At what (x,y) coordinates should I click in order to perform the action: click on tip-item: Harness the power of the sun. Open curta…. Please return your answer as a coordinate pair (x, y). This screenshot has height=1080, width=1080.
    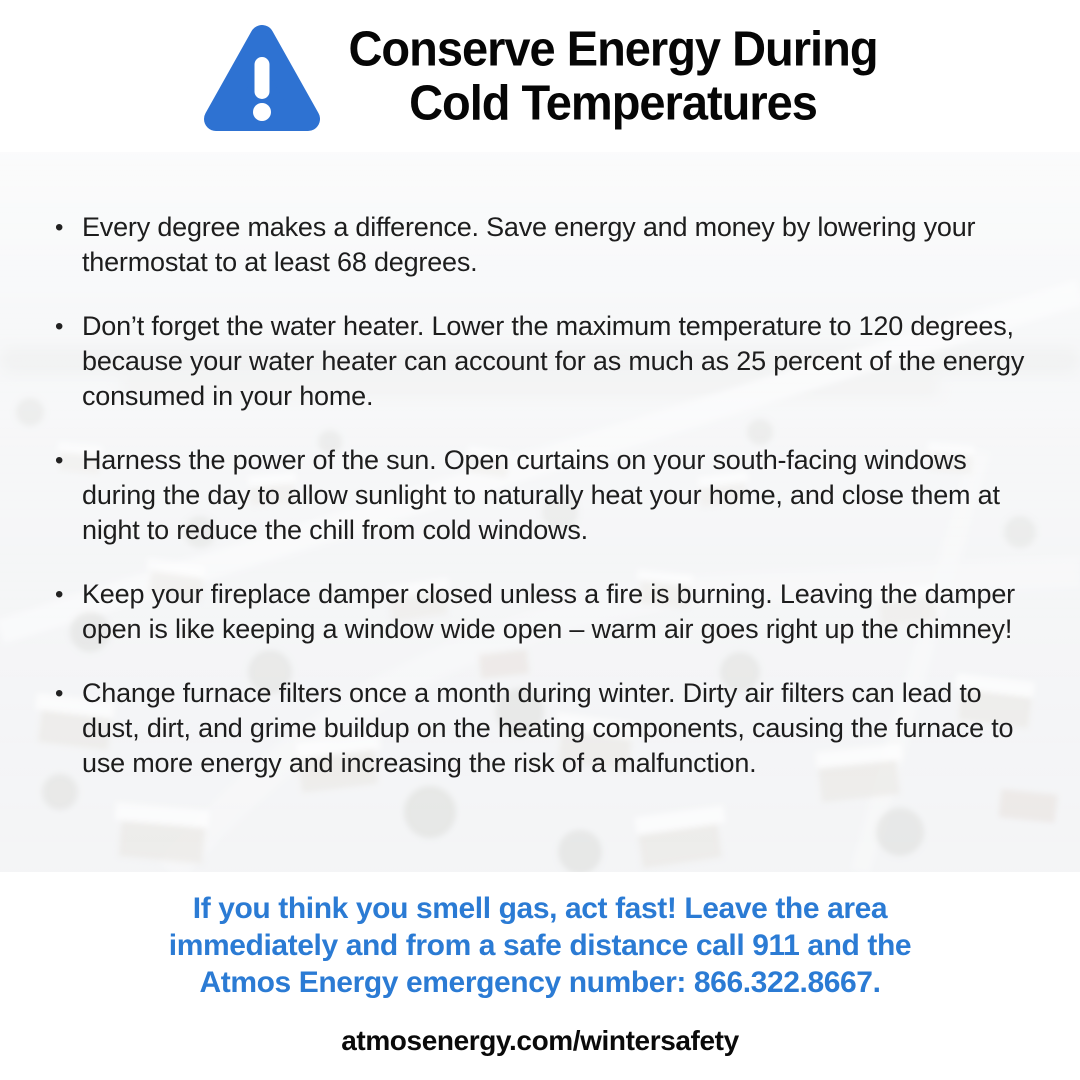
    Looking at the image, I should click on (543, 495).